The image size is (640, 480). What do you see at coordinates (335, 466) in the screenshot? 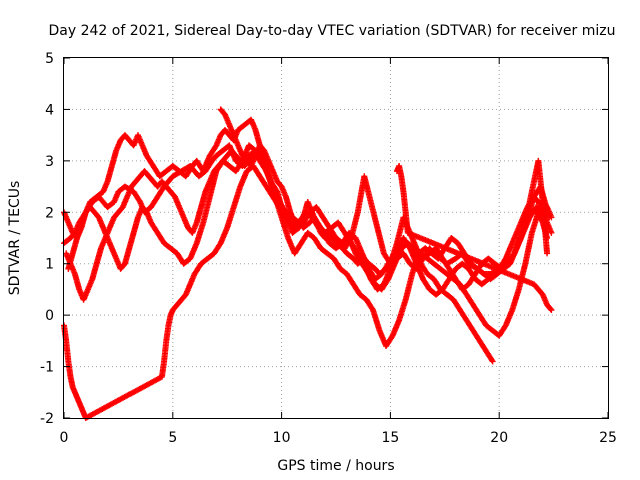
I see `x-axis-label: GPS time / hours` at bounding box center [335, 466].